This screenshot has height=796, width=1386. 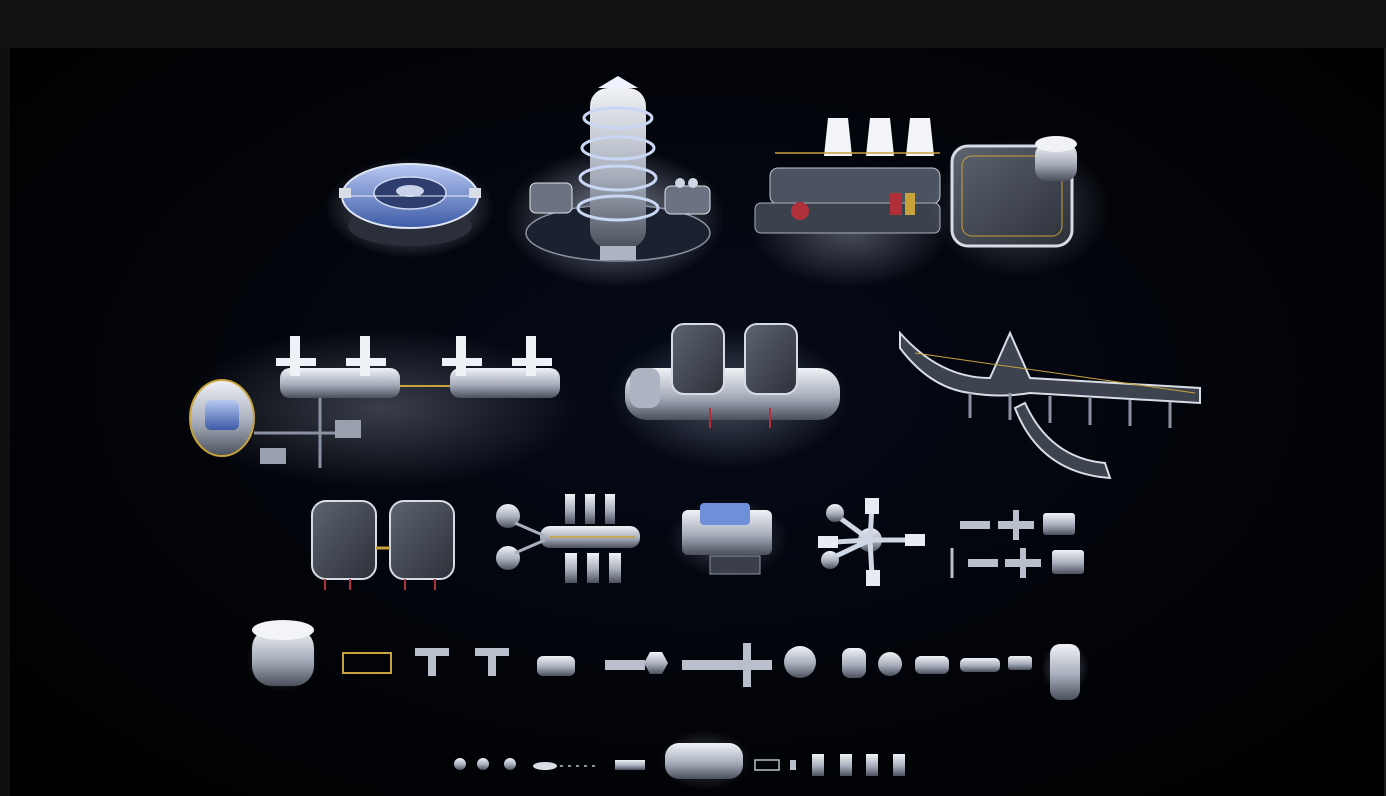 What do you see at coordinates (615, 182) in the screenshot?
I see `central-tower` at bounding box center [615, 182].